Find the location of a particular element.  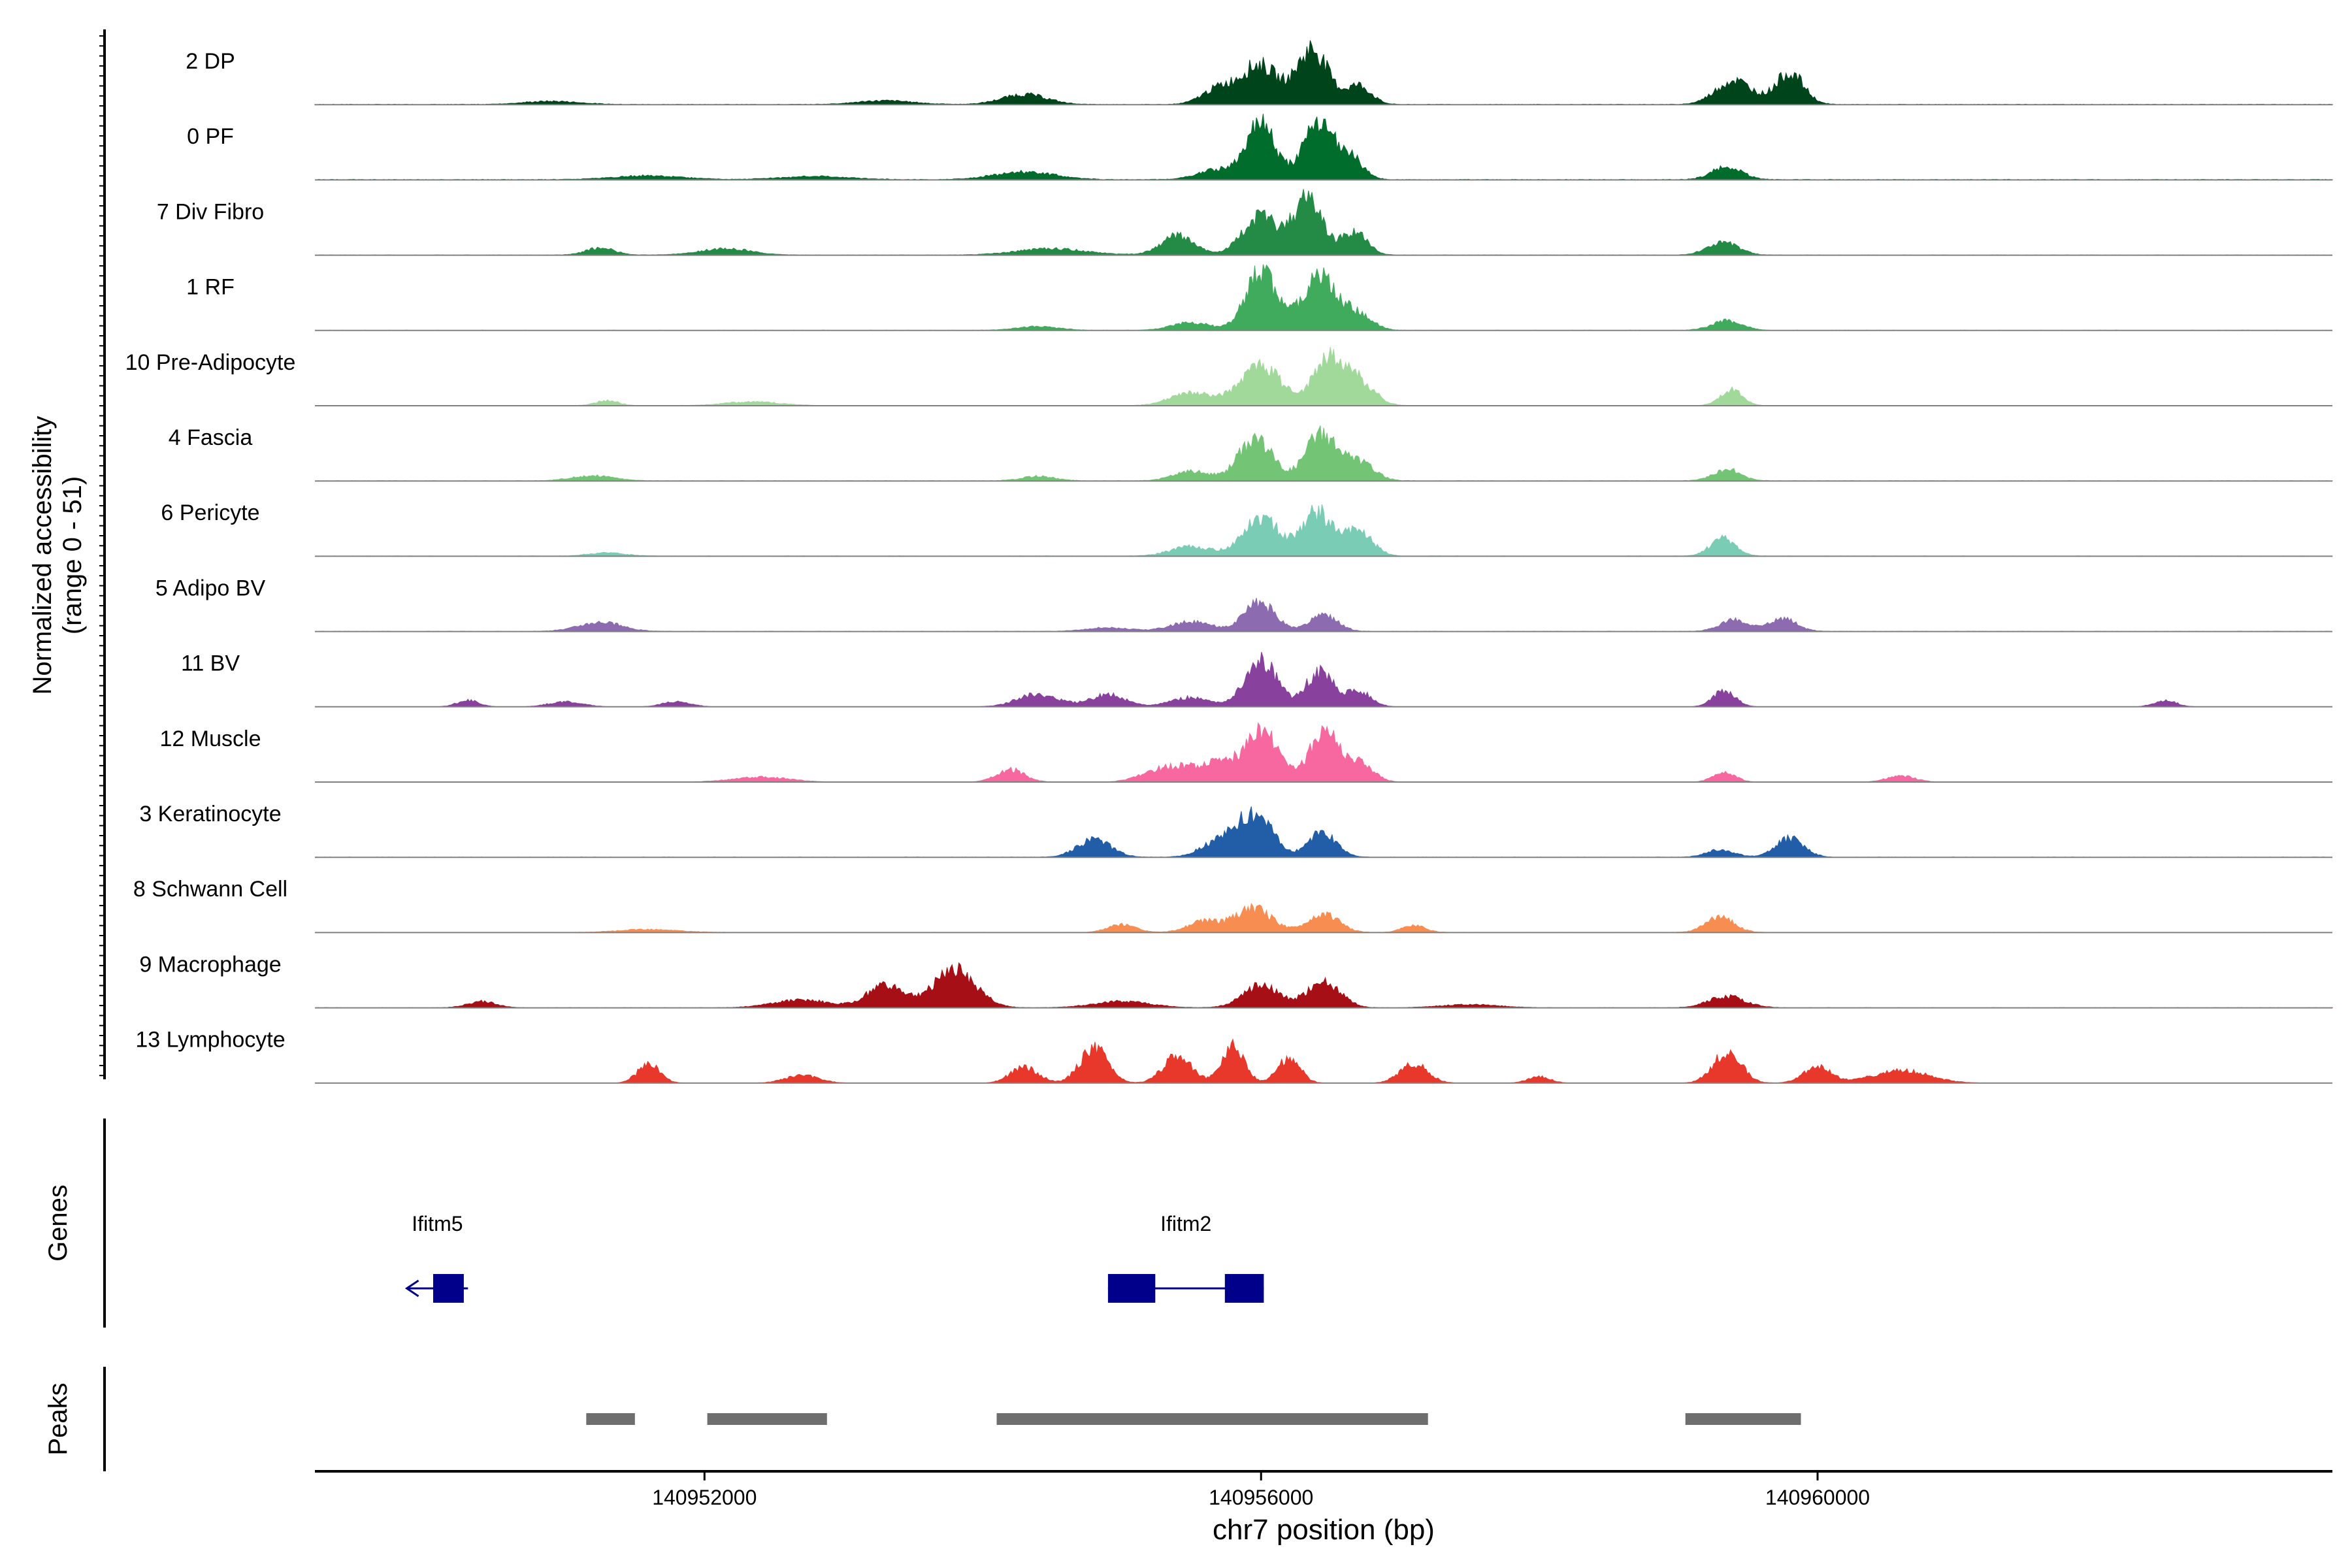

track-11-bv: 11 BV is located at coordinates (1256, 679).